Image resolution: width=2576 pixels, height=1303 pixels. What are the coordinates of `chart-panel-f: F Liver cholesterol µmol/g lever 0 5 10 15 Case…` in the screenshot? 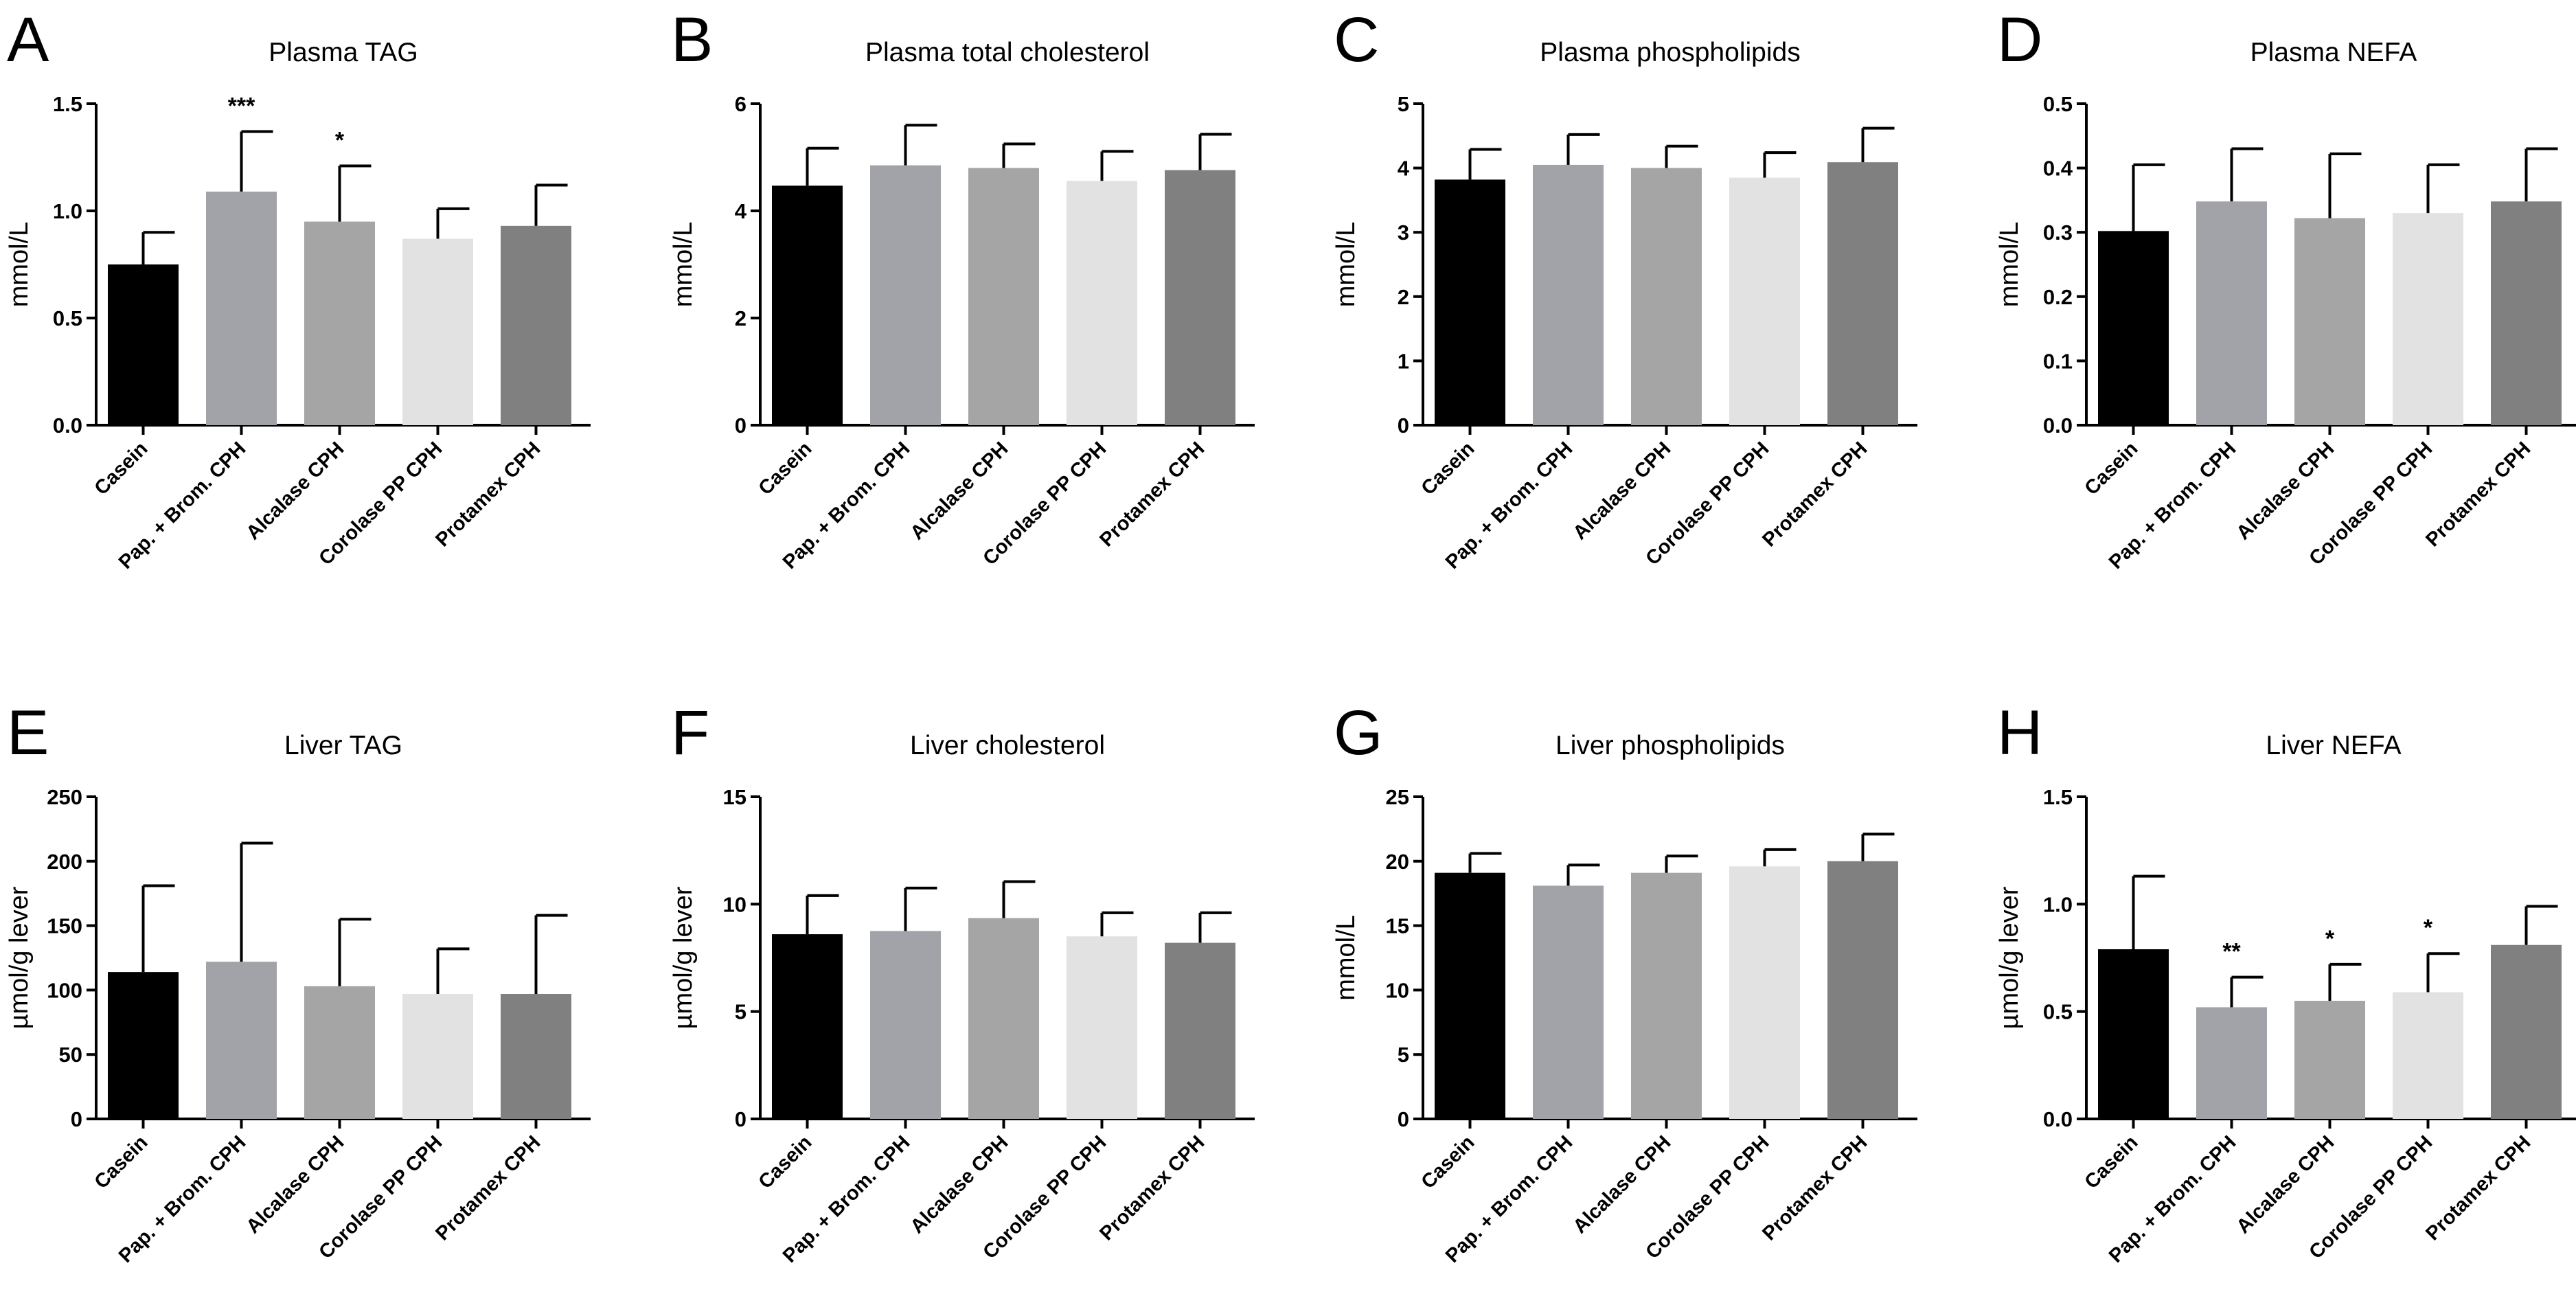 It's located at (962, 983).